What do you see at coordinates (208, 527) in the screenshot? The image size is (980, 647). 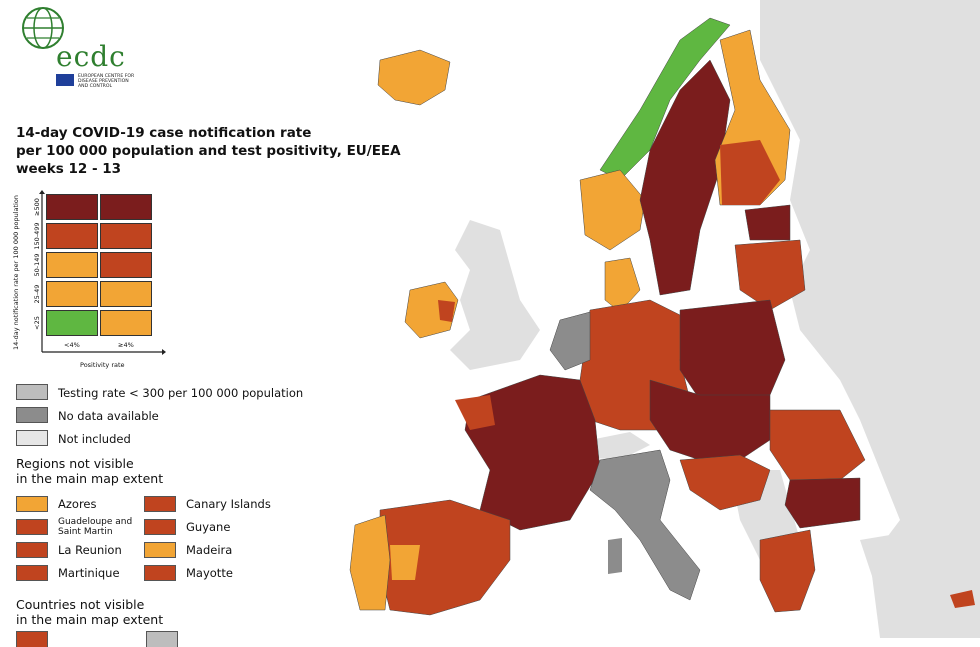 I see `region-label: Guyane` at bounding box center [208, 527].